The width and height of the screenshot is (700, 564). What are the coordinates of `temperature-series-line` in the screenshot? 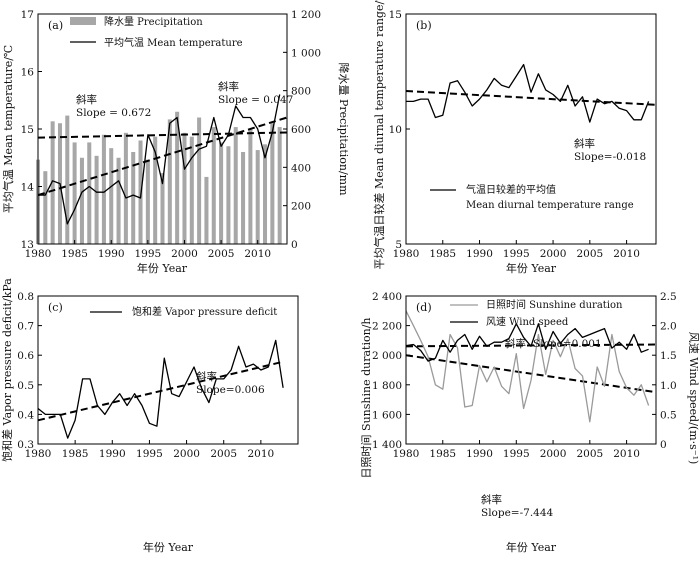 It's located at (159, 159).